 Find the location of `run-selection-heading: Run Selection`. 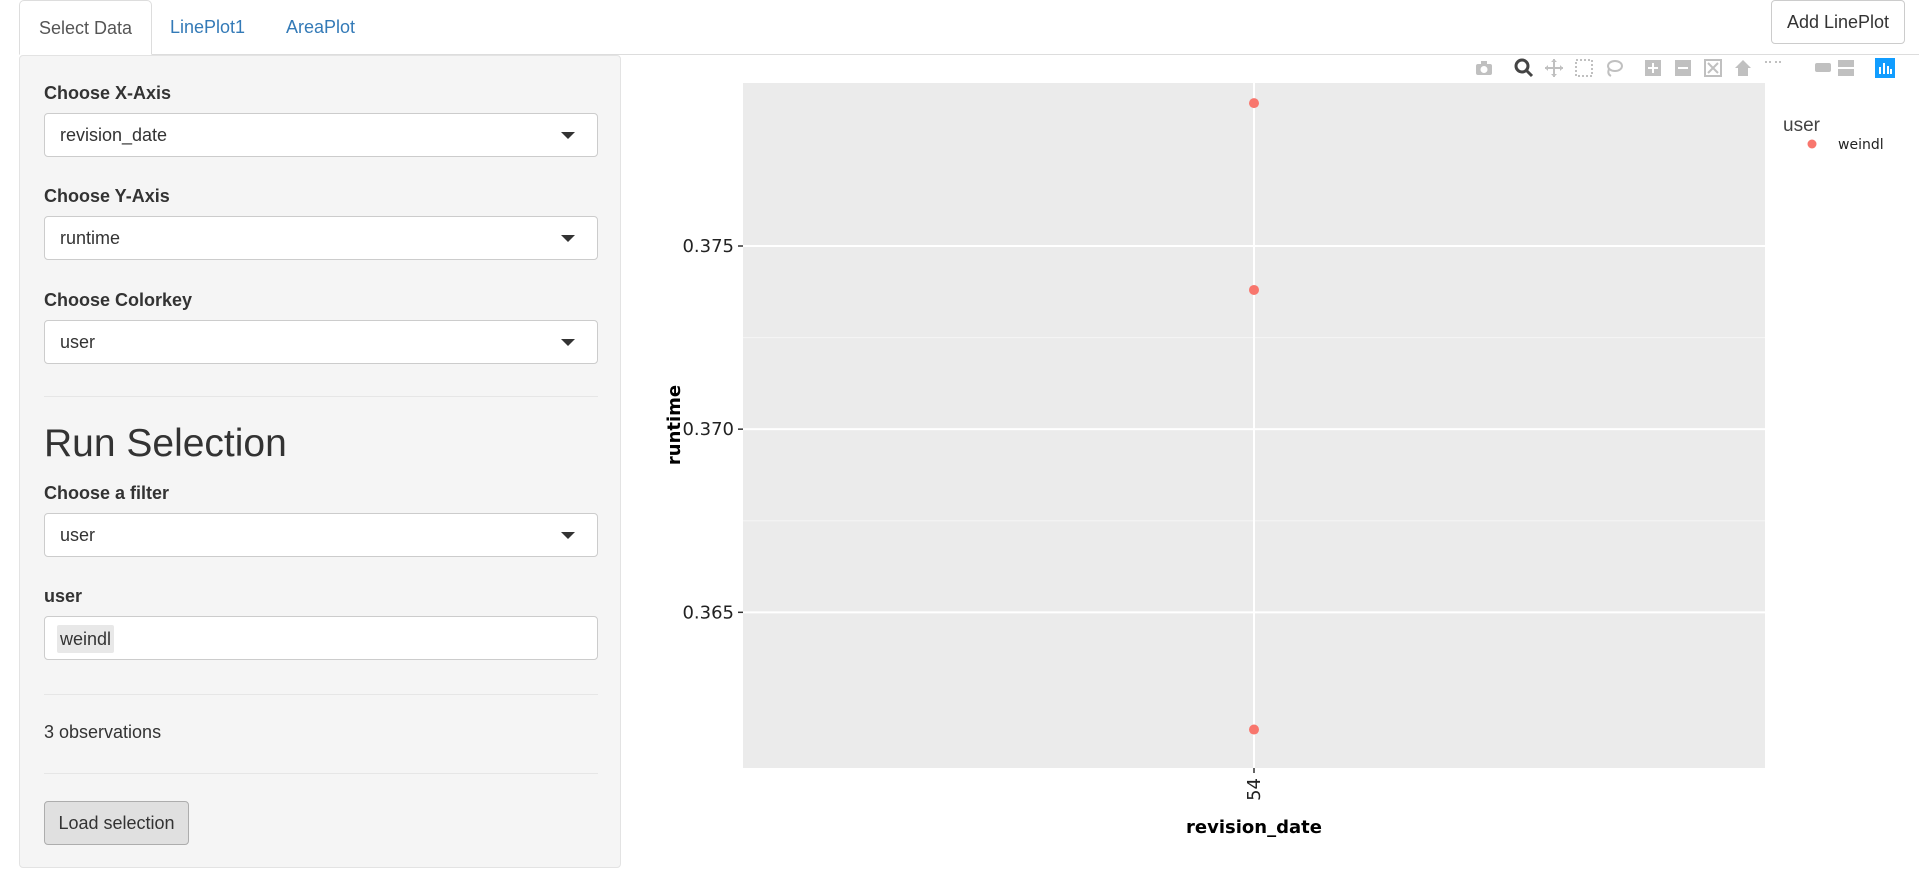

run-selection-heading: Run Selection is located at coordinates (165, 443).